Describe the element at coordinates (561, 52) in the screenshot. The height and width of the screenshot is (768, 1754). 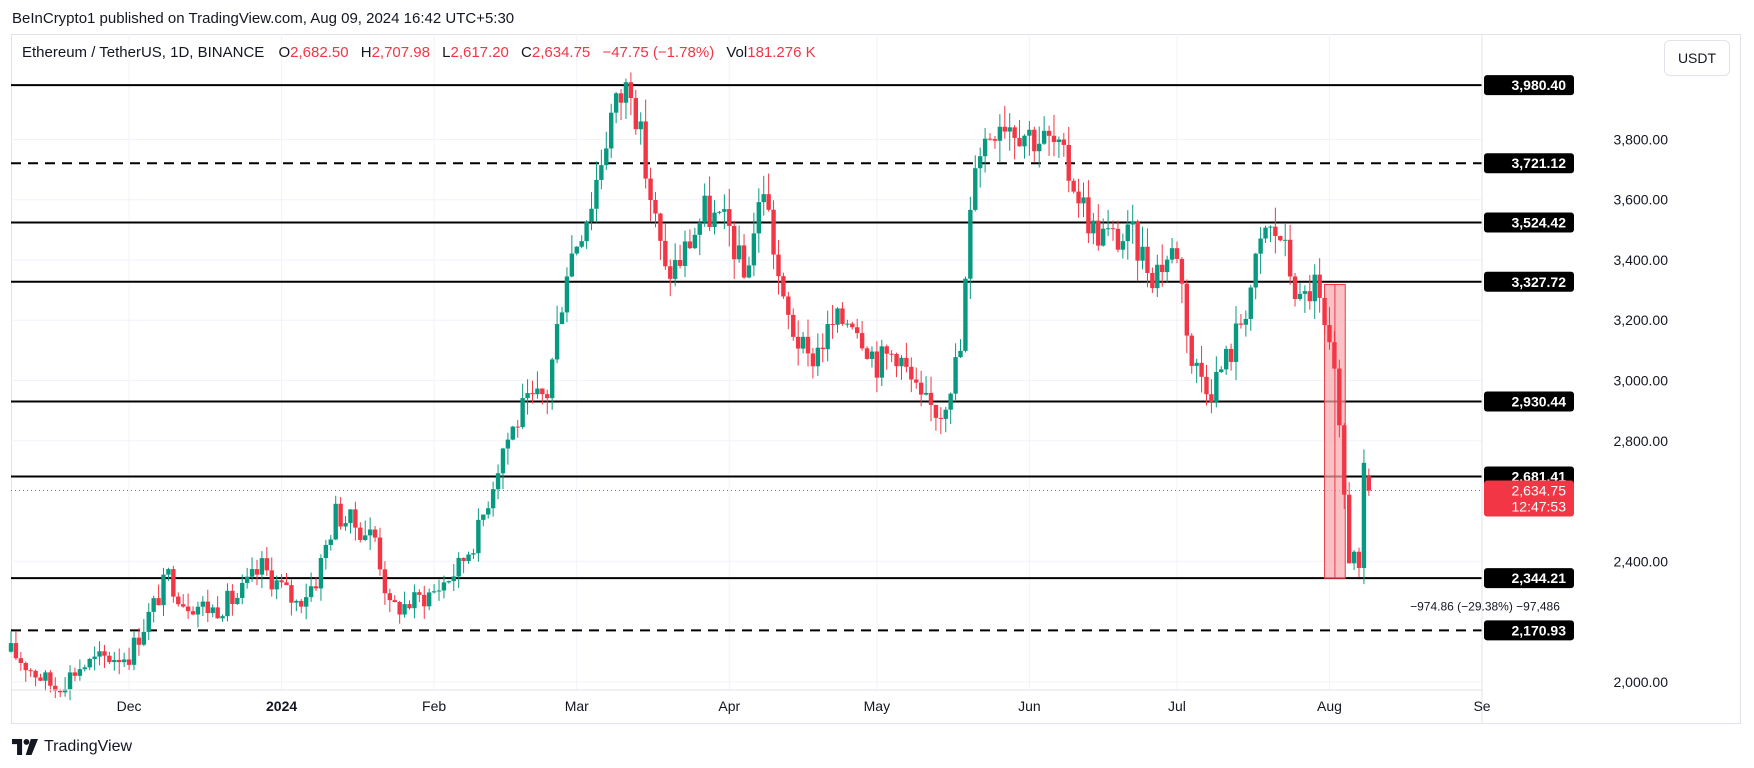
I see `close-value: 2,634.75` at that location.